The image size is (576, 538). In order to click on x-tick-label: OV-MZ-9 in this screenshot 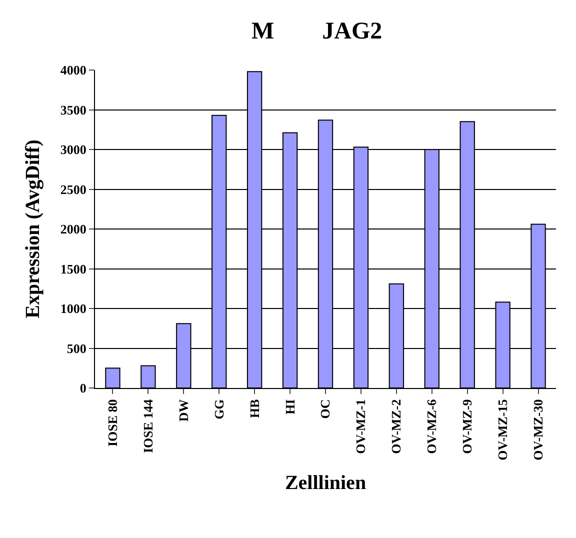, I will do `click(467, 426)`.